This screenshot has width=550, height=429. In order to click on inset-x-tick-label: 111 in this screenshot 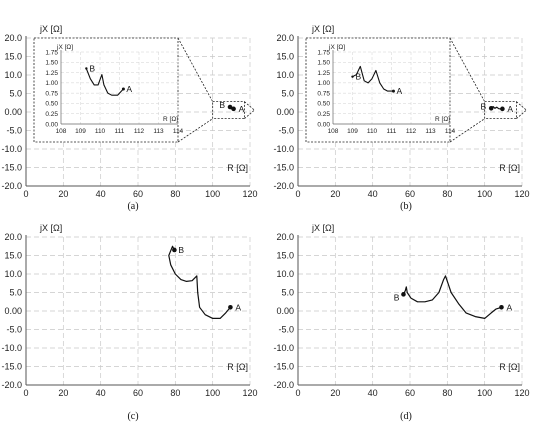, I will do `click(392, 131)`.